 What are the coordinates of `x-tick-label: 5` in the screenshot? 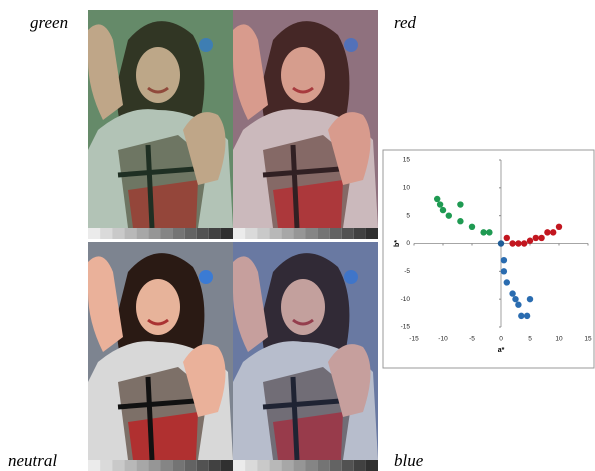 It's located at (530, 339).